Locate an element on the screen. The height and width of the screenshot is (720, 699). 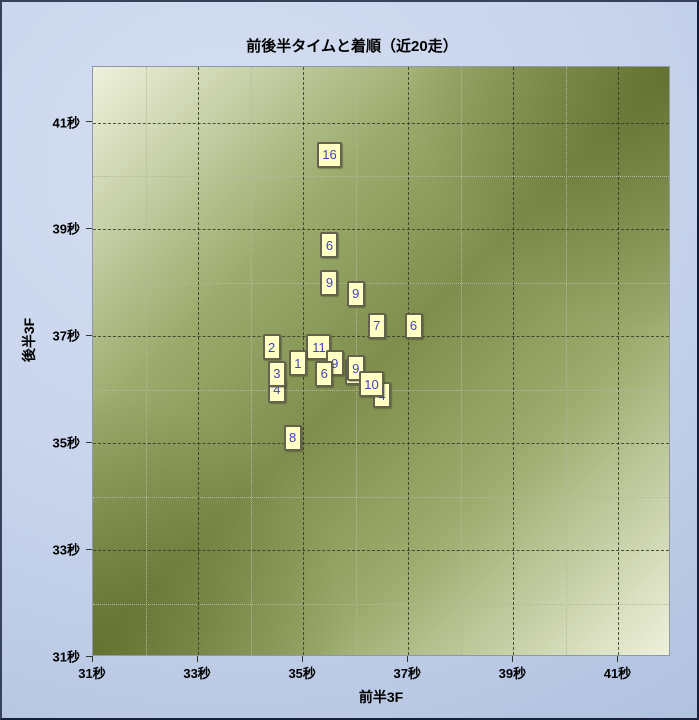
data-marker-10: 10 is located at coordinates (371, 384).